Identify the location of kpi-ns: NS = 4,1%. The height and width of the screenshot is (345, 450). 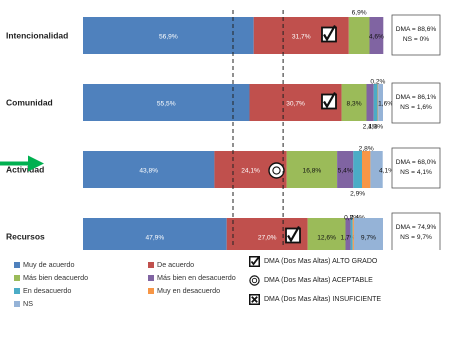
(416, 172).